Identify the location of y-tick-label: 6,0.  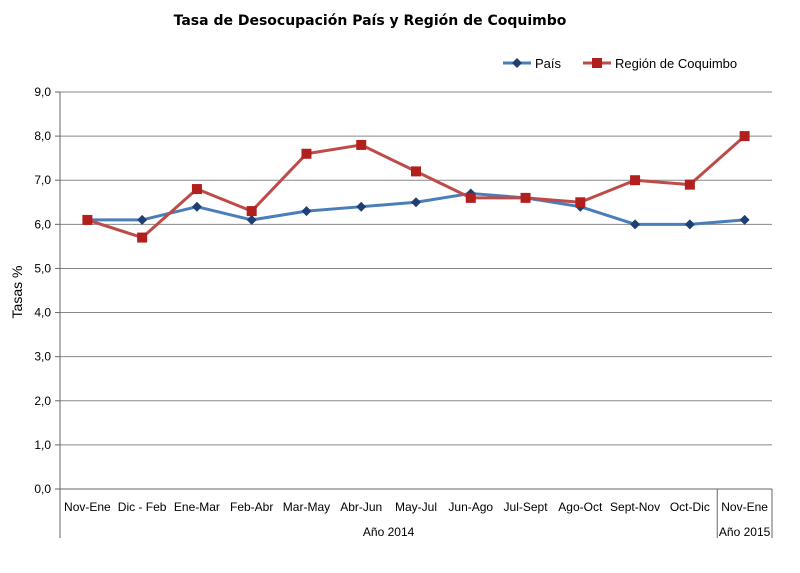
(42, 224).